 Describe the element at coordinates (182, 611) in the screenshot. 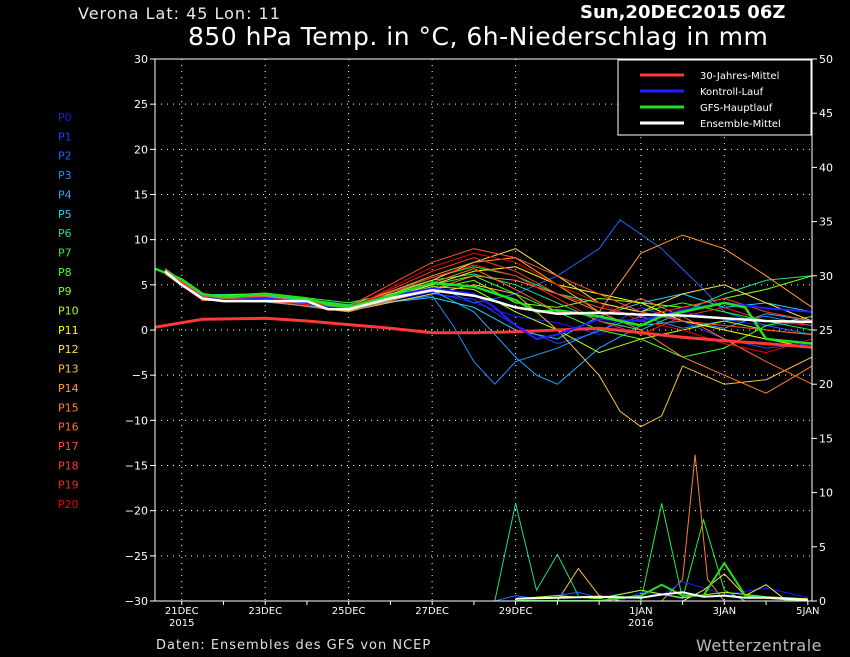

I see `x-tick-label: 21DEC` at that location.